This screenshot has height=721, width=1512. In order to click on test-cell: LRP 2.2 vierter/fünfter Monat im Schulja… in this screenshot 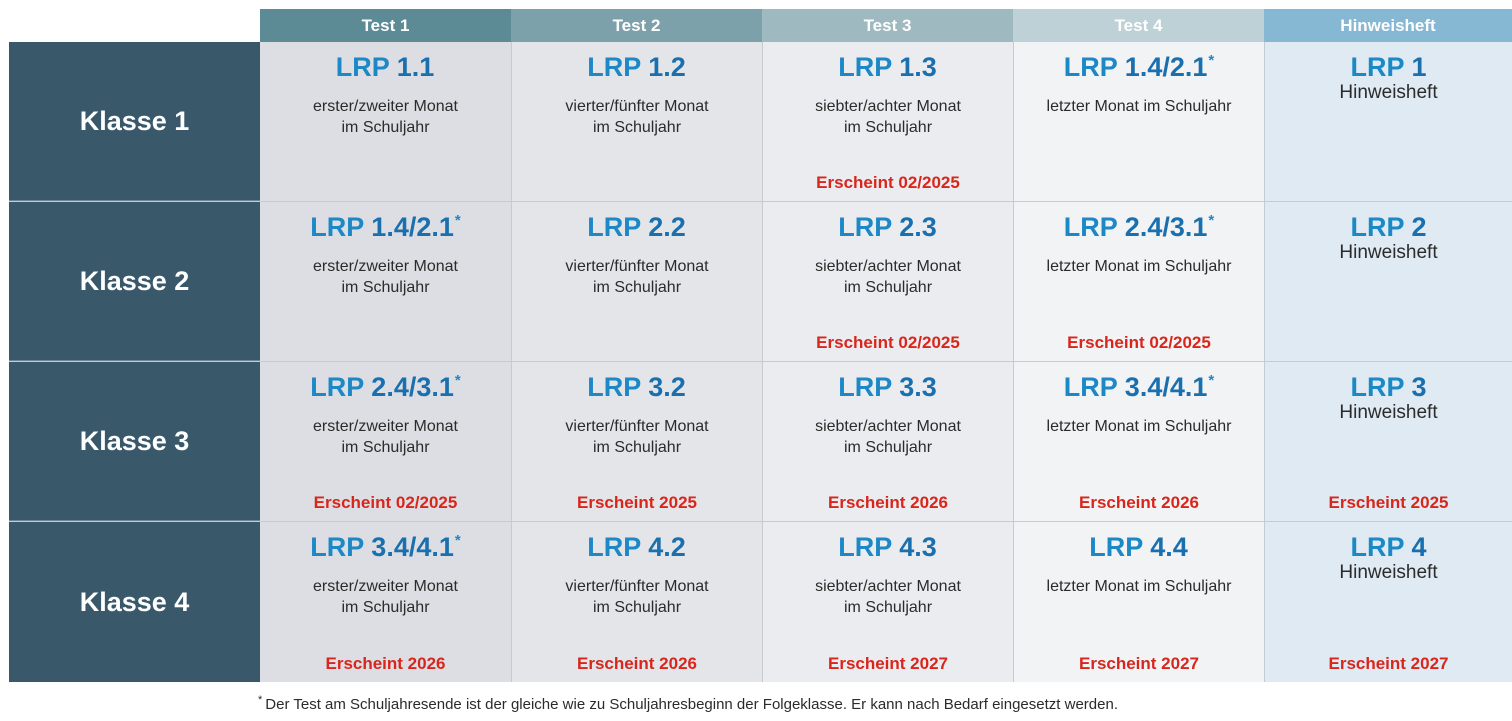, I will do `click(636, 281)`.